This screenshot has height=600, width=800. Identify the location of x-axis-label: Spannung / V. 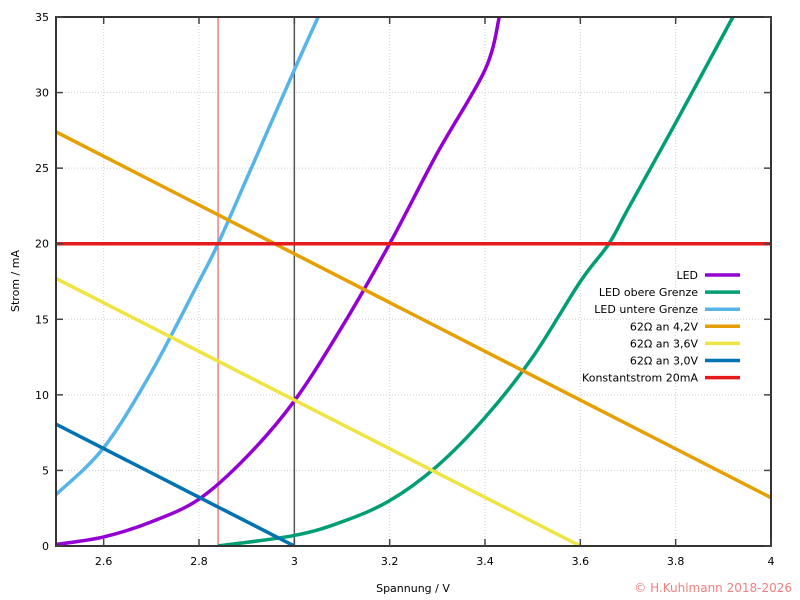
(413, 588).